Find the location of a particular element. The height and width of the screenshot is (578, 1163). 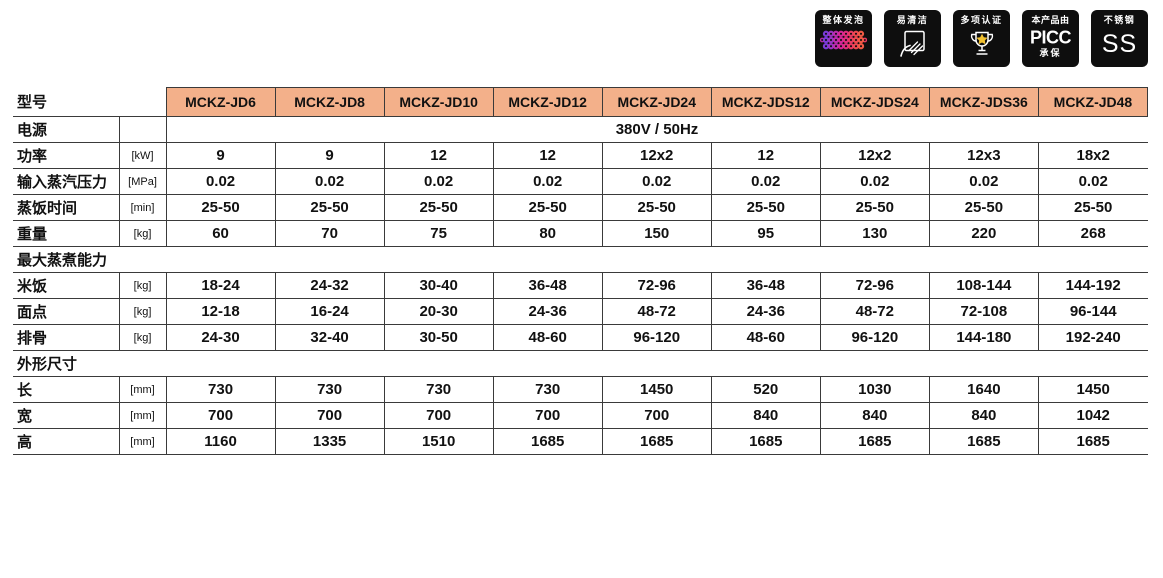

row-label: 高 is located at coordinates (66, 441).